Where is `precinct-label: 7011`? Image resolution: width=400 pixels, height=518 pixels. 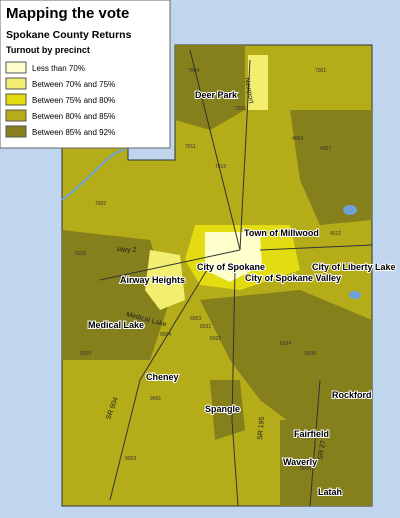 precinct-label: 7011 is located at coordinates (190, 147).